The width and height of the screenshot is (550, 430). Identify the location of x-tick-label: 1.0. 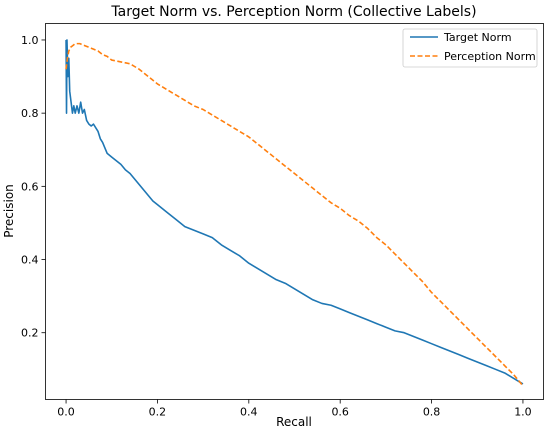
(523, 412).